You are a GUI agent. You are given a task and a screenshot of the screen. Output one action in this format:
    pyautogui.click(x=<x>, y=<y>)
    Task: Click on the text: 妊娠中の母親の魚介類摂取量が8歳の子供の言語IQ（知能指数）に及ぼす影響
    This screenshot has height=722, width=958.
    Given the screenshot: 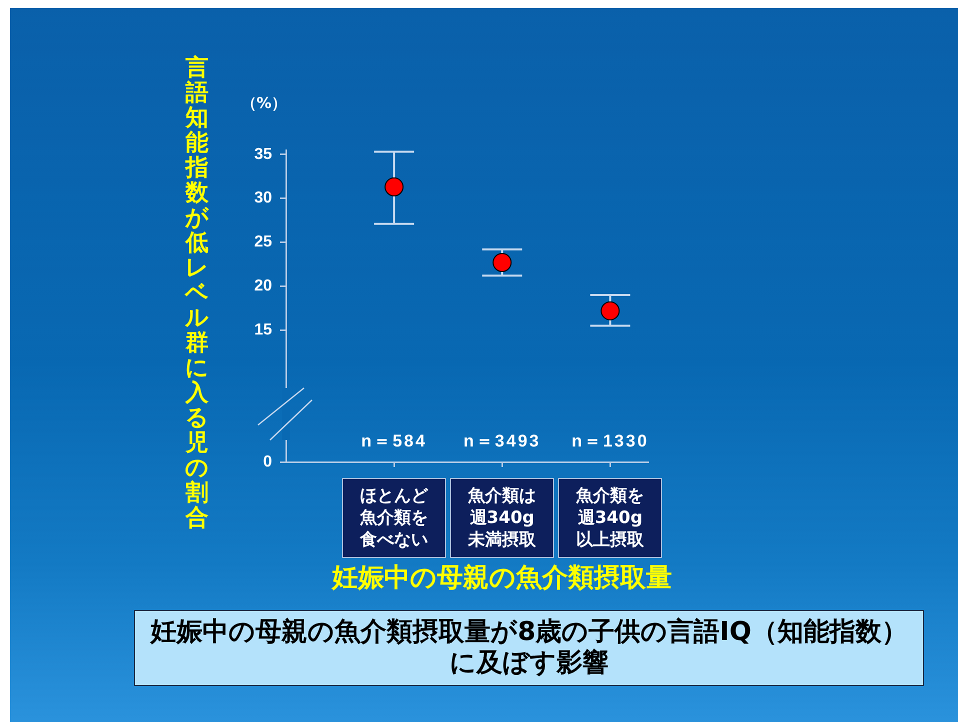 What is the action you would take?
    pyautogui.click(x=529, y=648)
    